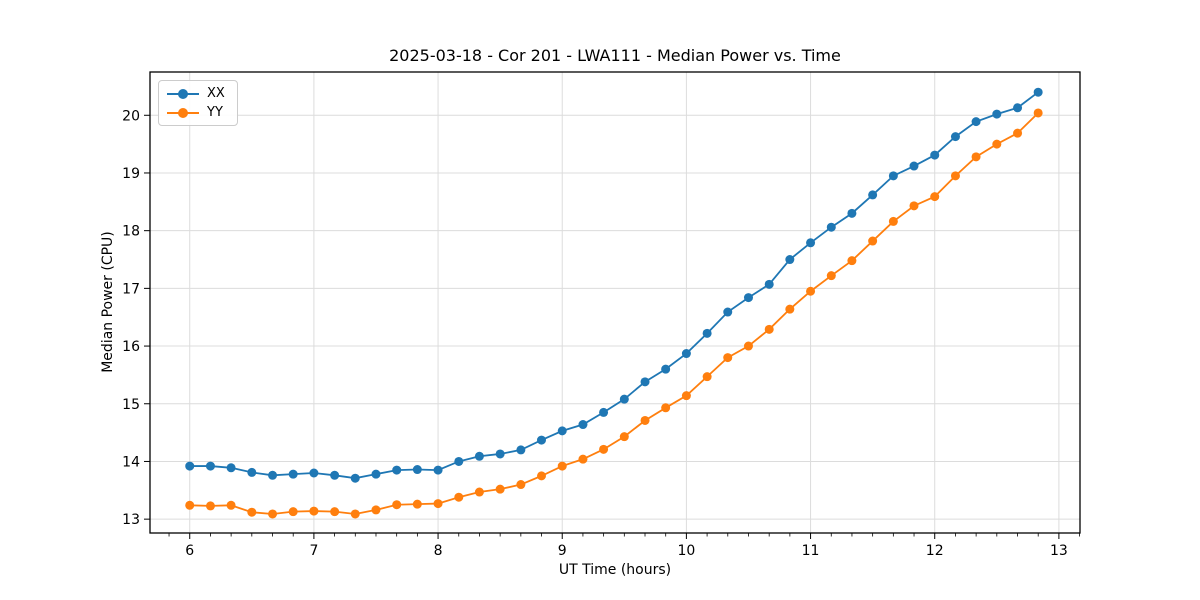 This screenshot has height=600, width=1200. What do you see at coordinates (215, 112) in the screenshot?
I see `legend-label-yy: YY` at bounding box center [215, 112].